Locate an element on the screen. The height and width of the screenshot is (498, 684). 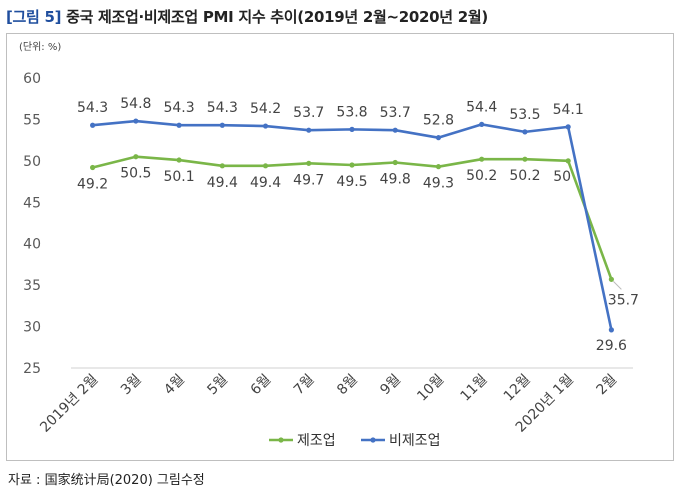
data-label: 54.1 is located at coordinates (568, 110).